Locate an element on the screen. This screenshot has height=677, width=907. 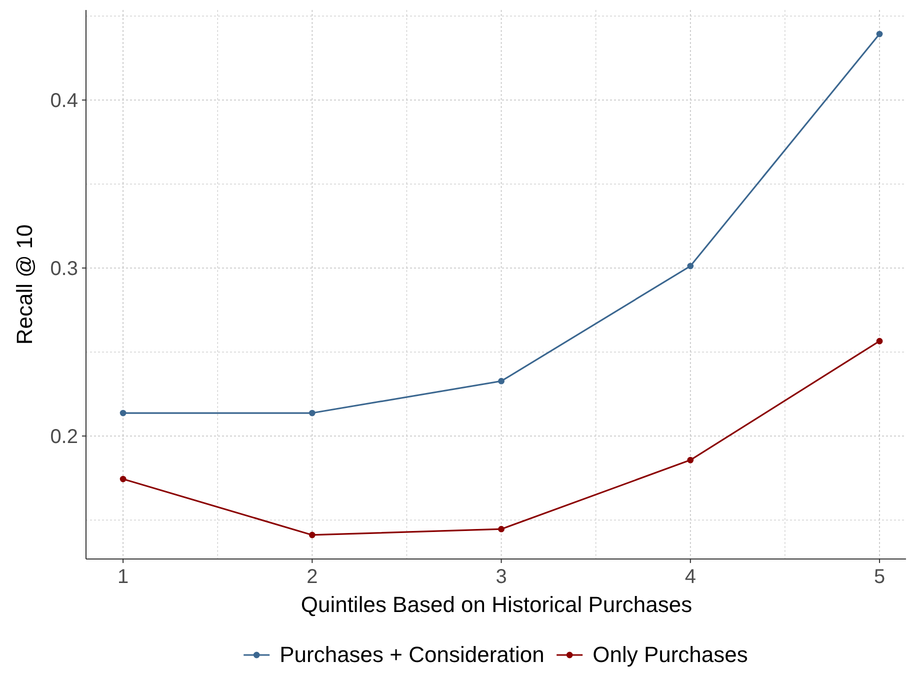
x-tick-label: 4 is located at coordinates (690, 577).